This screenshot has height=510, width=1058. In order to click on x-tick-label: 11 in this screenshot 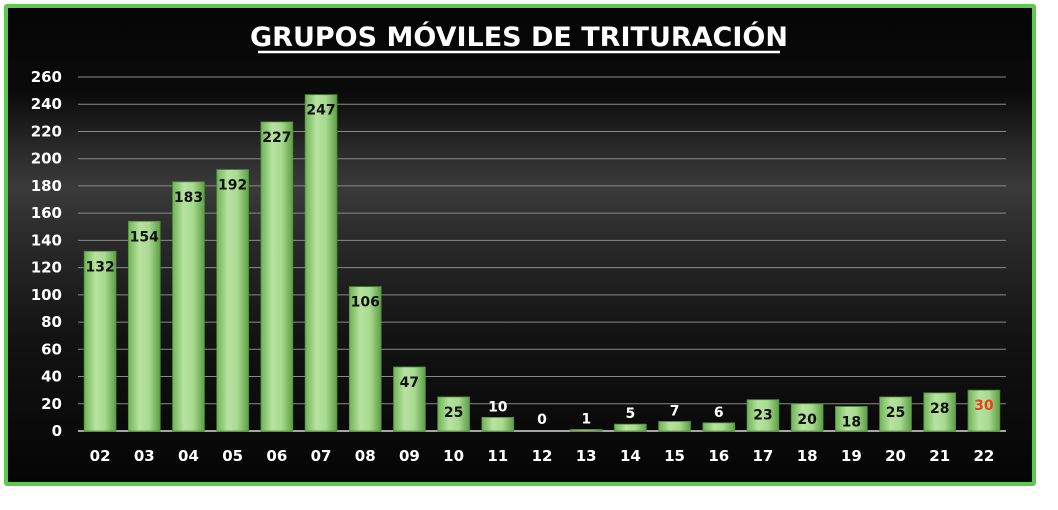, I will do `click(497, 456)`.